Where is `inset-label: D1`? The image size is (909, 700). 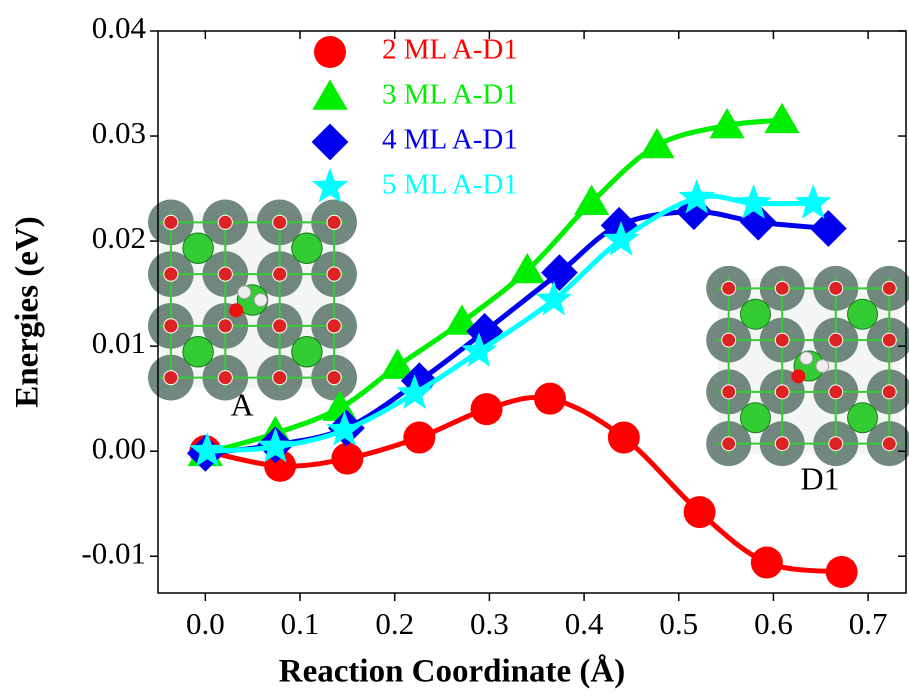 inset-label: D1 is located at coordinates (819, 478).